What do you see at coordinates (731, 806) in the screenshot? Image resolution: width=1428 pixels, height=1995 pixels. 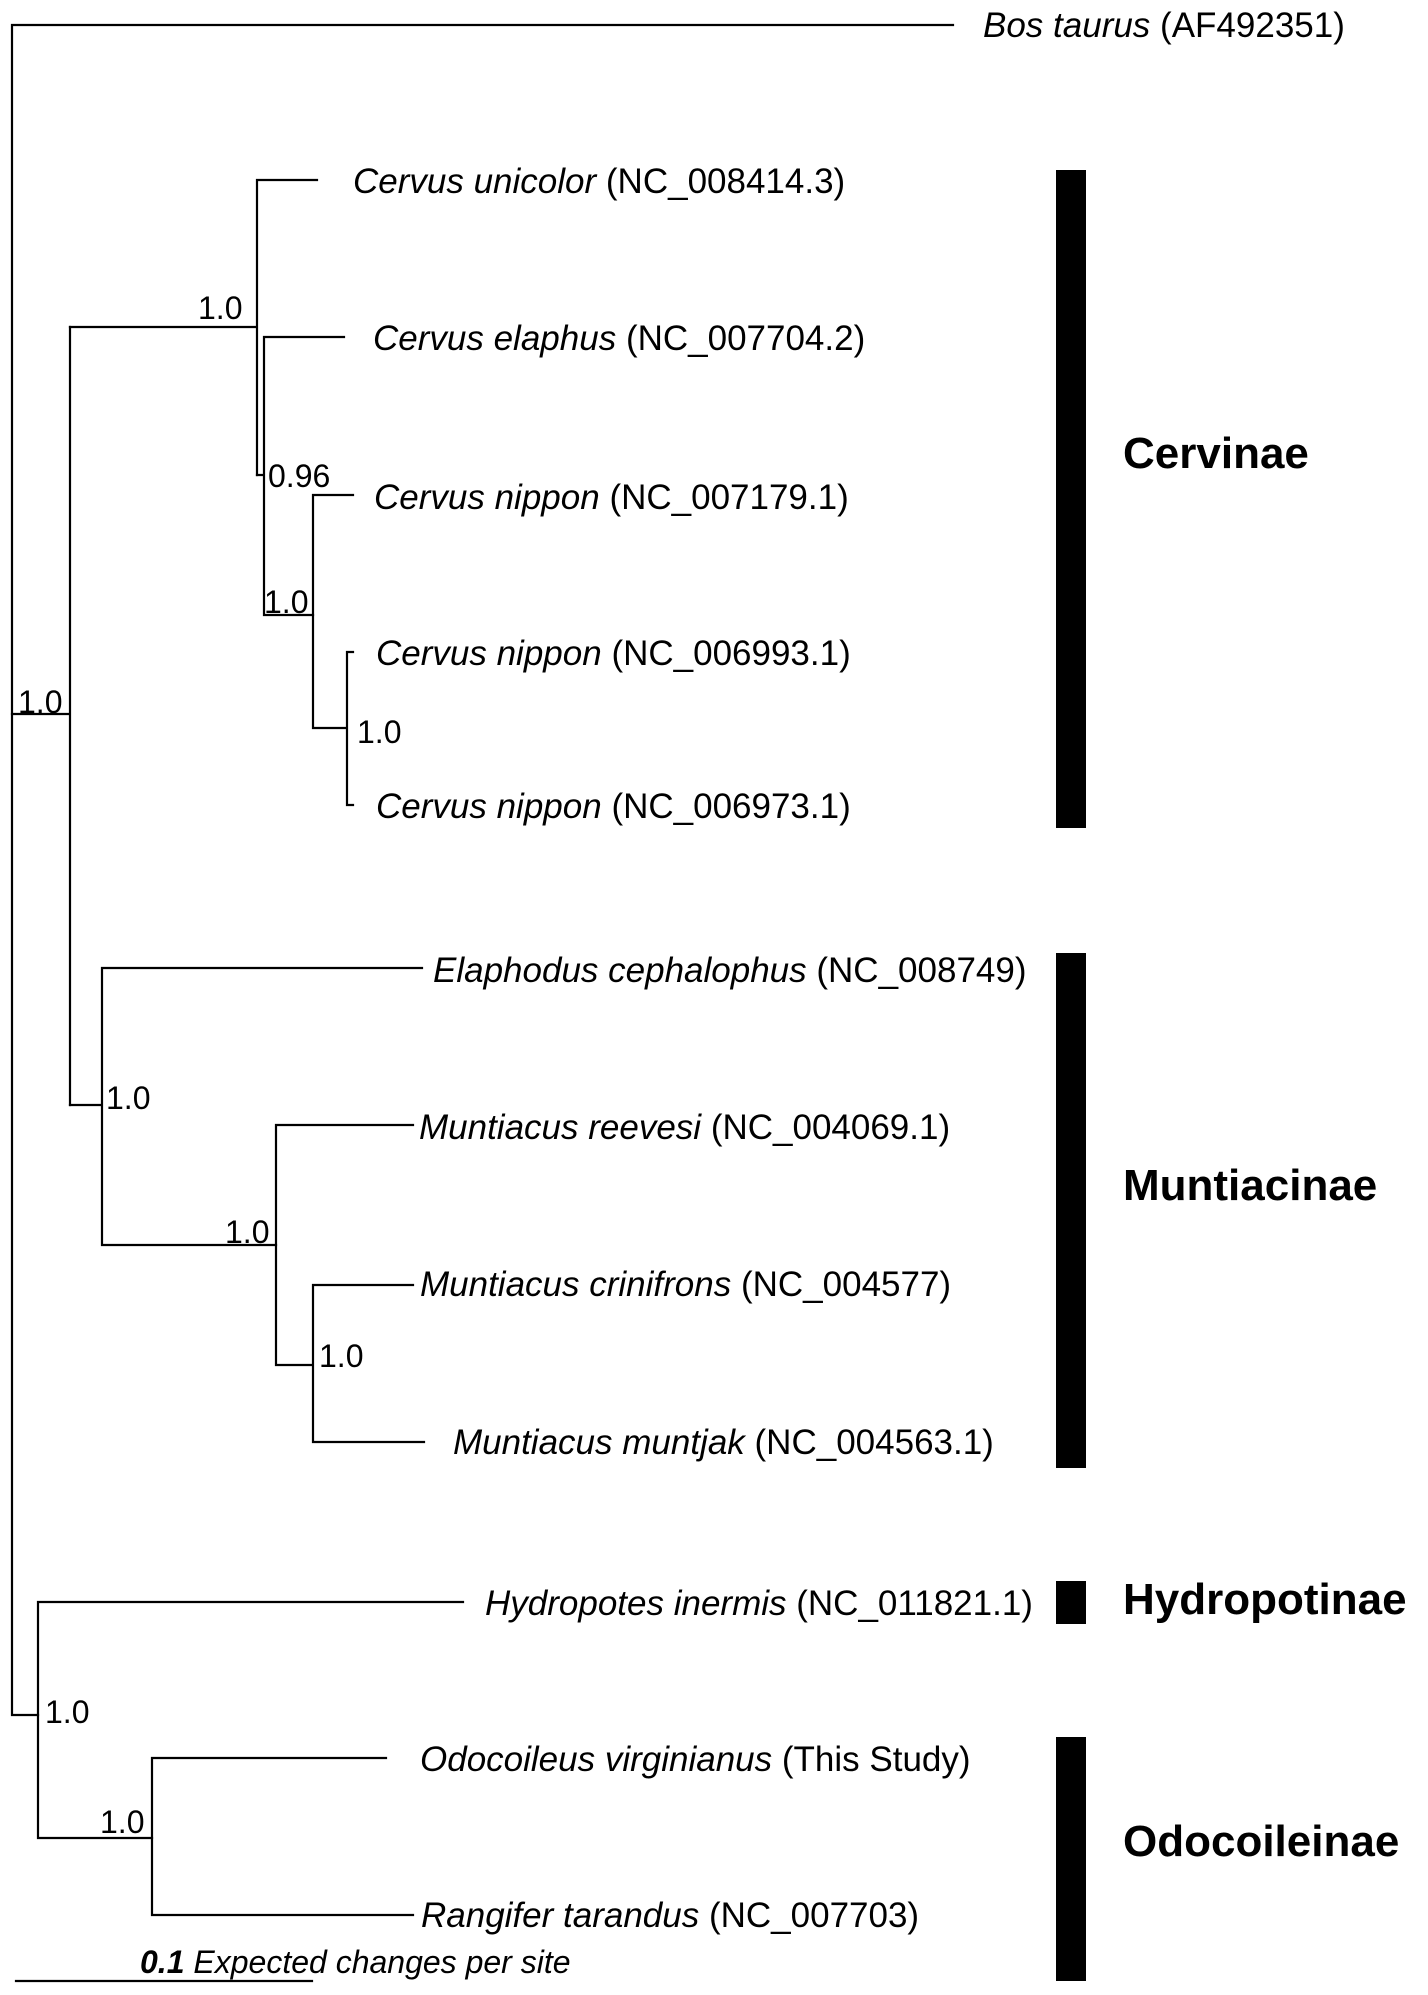 I see `accession: (NC_006973.1)` at bounding box center [731, 806].